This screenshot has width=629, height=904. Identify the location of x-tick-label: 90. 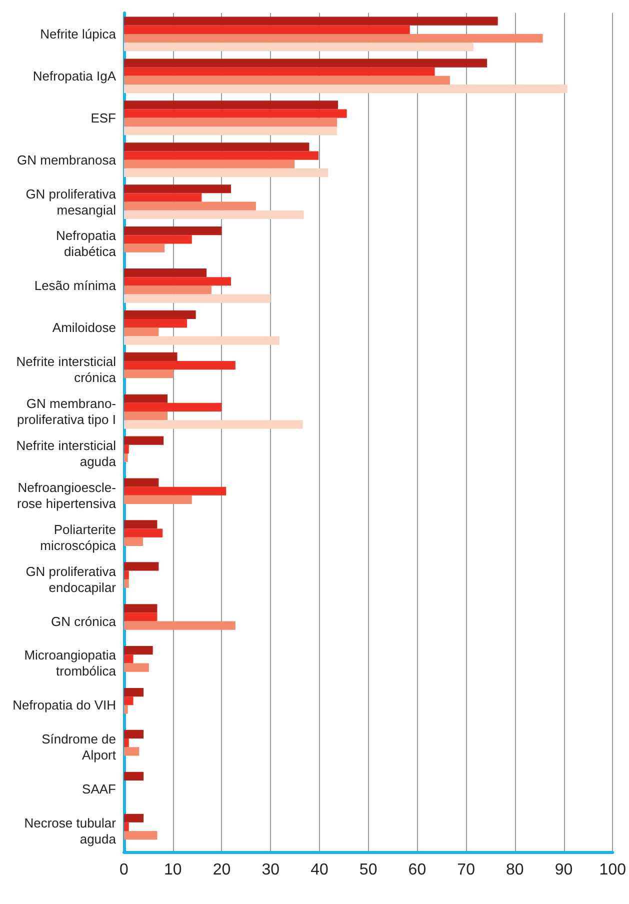
(563, 870).